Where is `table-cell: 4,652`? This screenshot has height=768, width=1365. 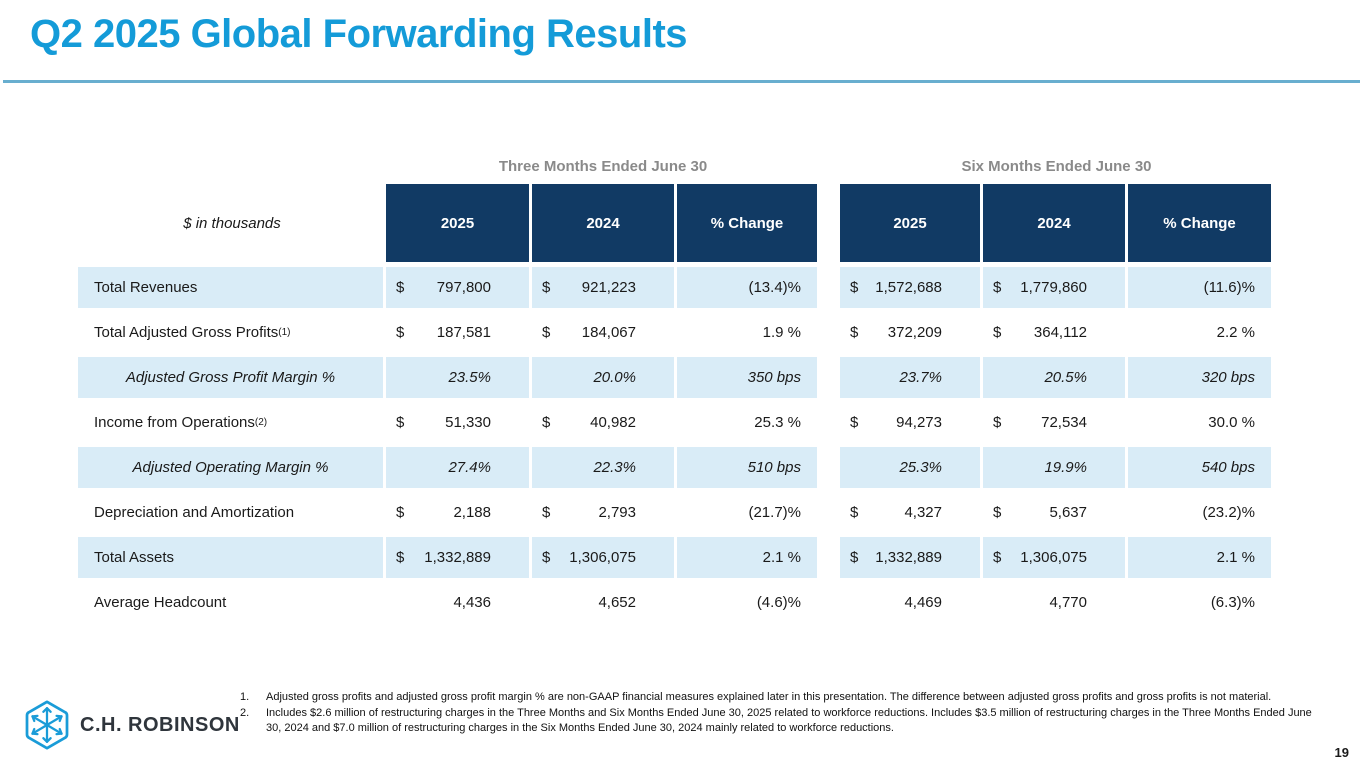
table-cell: 4,652 is located at coordinates (604, 602).